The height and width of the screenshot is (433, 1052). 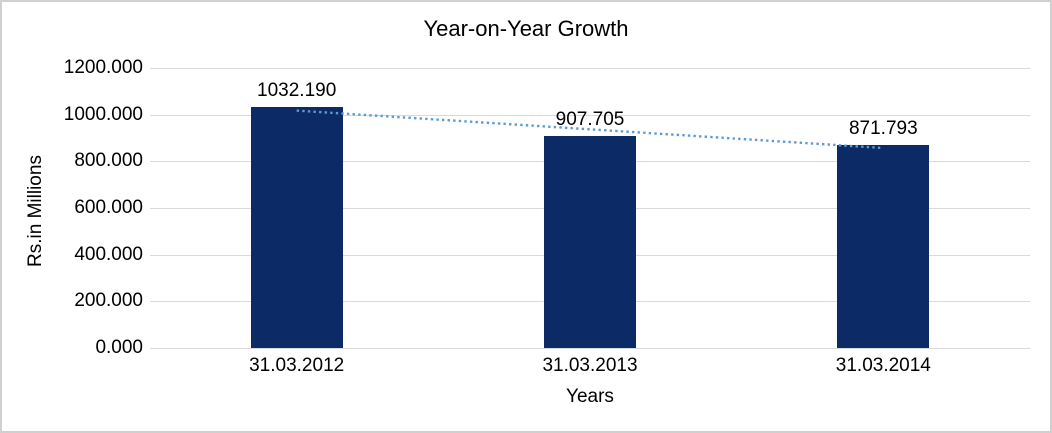 What do you see at coordinates (526, 28) in the screenshot?
I see `chart-title: Year-on-Year Growth` at bounding box center [526, 28].